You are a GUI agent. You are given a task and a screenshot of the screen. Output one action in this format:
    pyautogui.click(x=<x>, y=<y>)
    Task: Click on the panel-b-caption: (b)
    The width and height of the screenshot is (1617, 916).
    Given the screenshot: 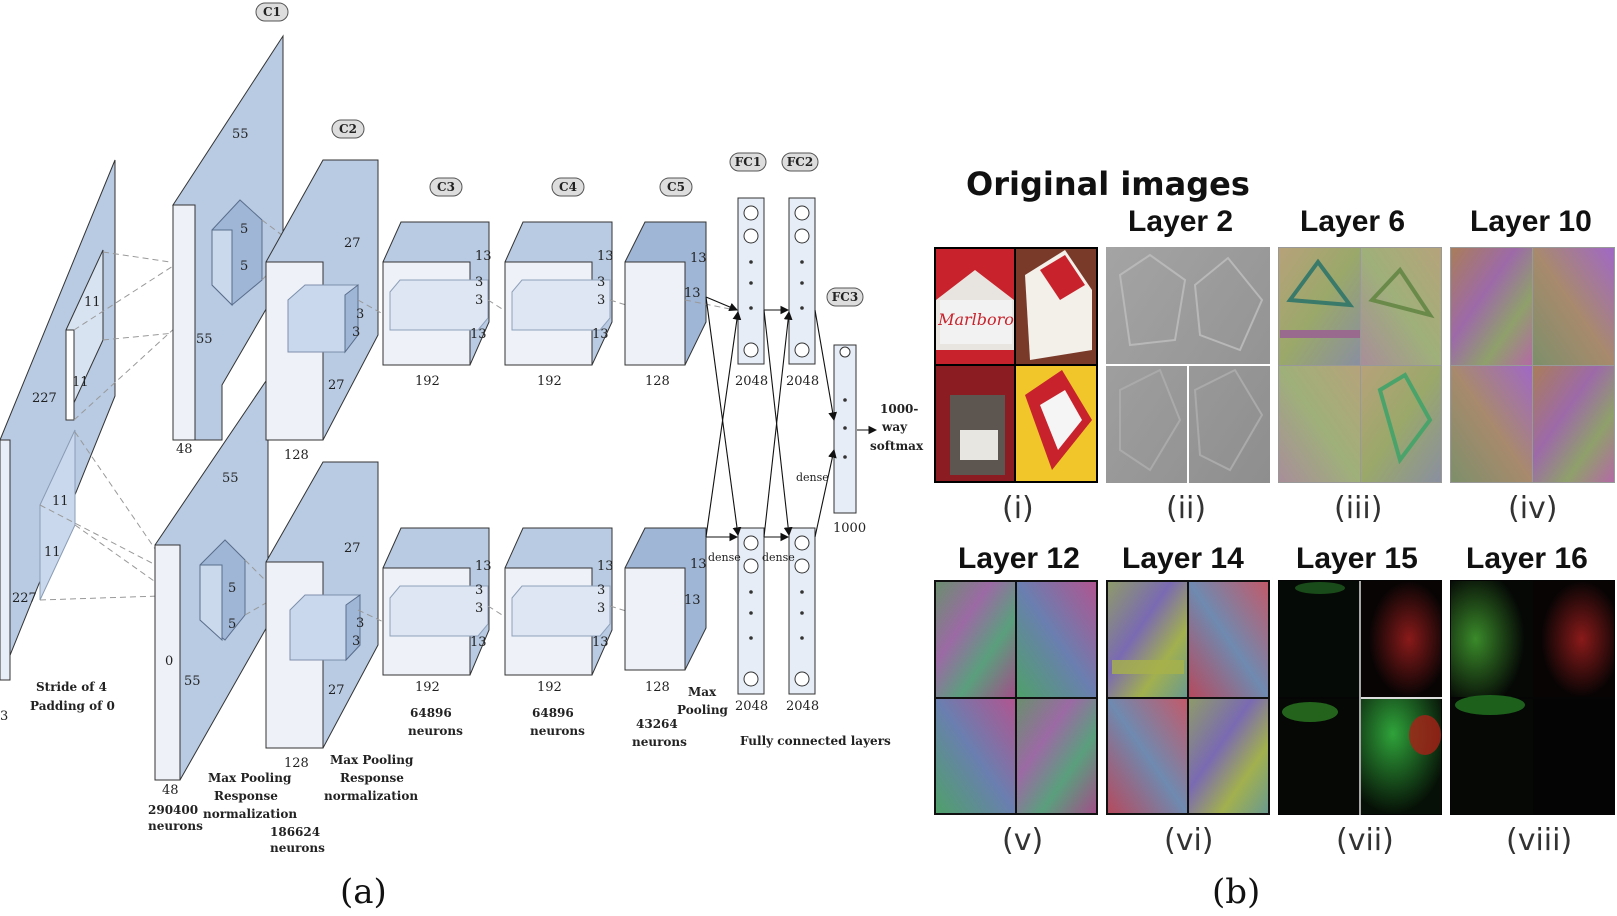 What is the action you would take?
    pyautogui.click(x=1236, y=892)
    